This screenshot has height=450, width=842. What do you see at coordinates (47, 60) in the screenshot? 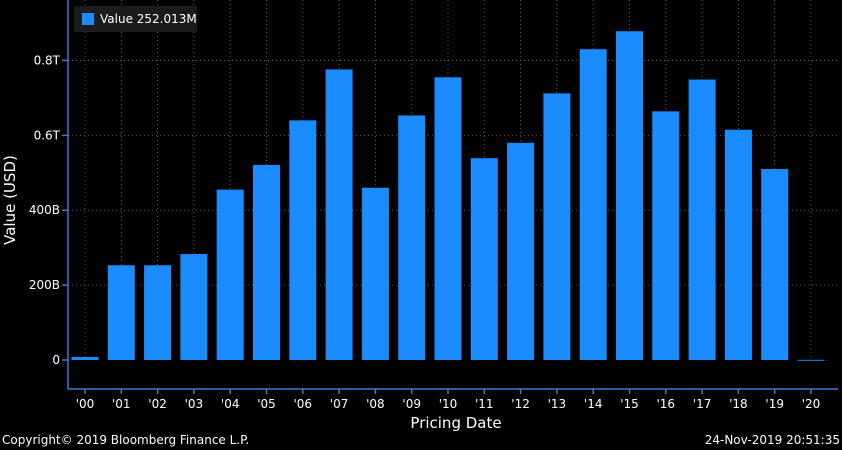
I see `y-tick-label: 0.8T` at bounding box center [47, 60].